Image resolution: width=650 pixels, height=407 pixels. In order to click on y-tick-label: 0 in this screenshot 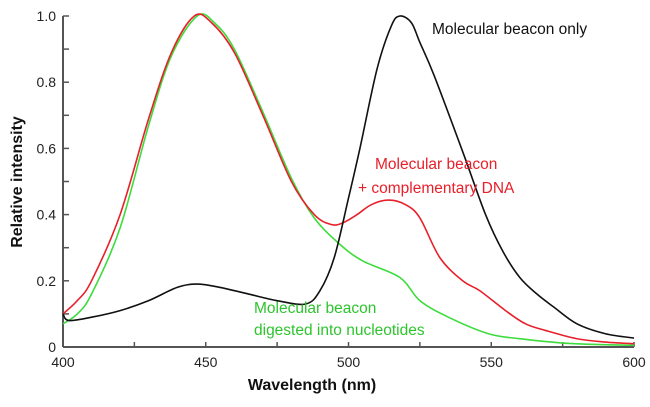, I will do `click(52, 347)`.